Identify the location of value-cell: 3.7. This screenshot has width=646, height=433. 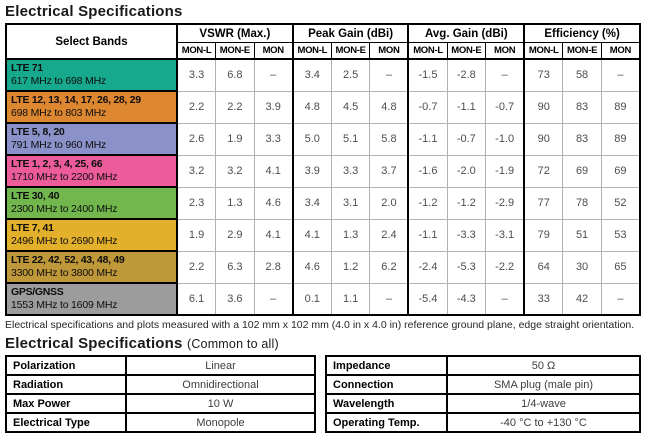
(389, 171).